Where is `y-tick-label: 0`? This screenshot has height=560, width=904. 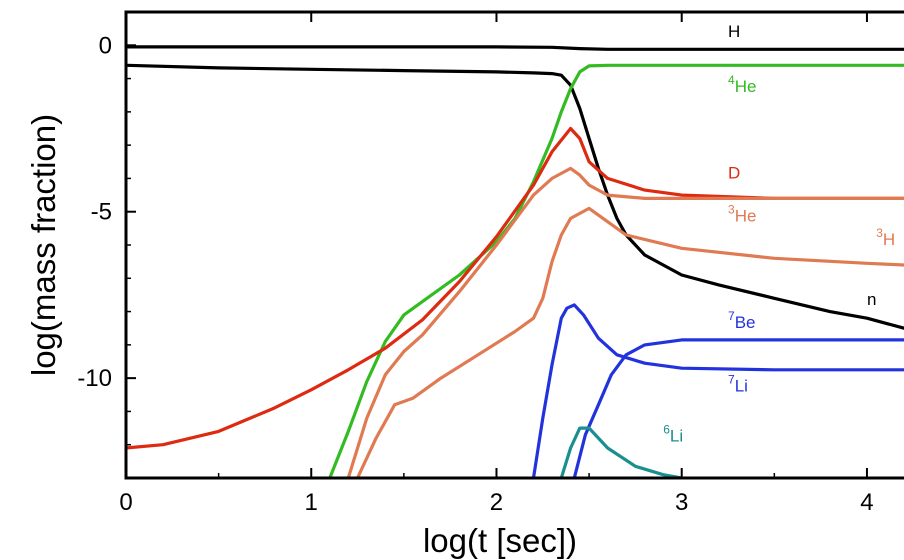 y-tick-label: 0 is located at coordinates (105, 45).